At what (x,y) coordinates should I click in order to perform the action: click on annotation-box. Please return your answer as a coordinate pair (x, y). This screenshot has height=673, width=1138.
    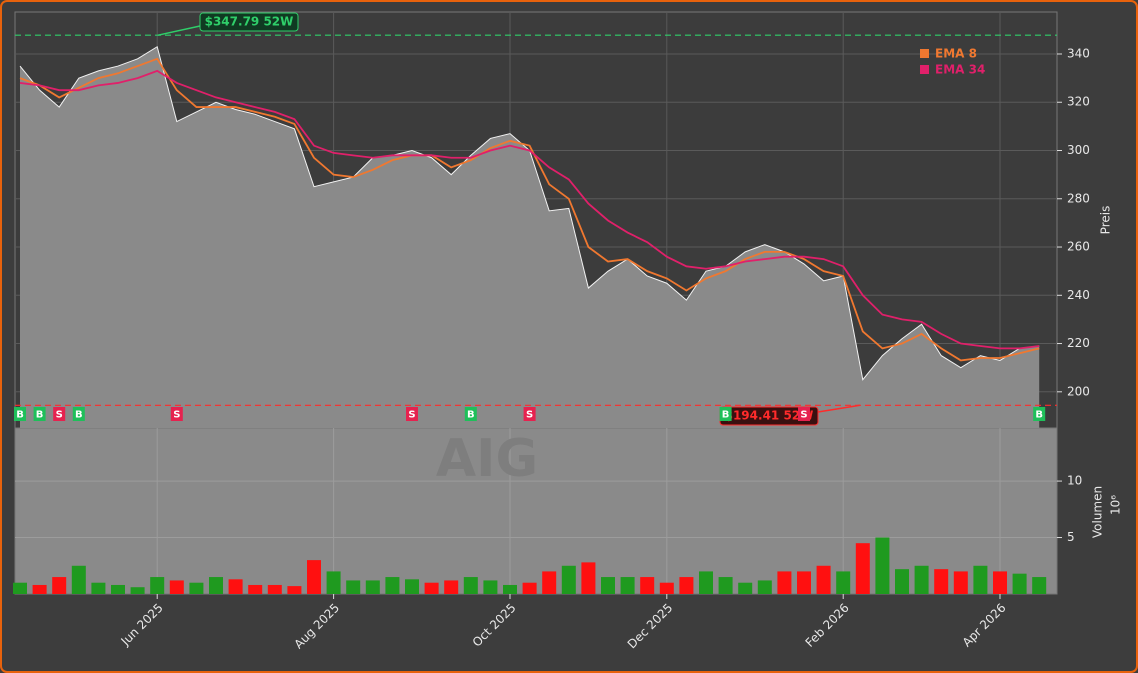
    Looking at the image, I should click on (249, 22).